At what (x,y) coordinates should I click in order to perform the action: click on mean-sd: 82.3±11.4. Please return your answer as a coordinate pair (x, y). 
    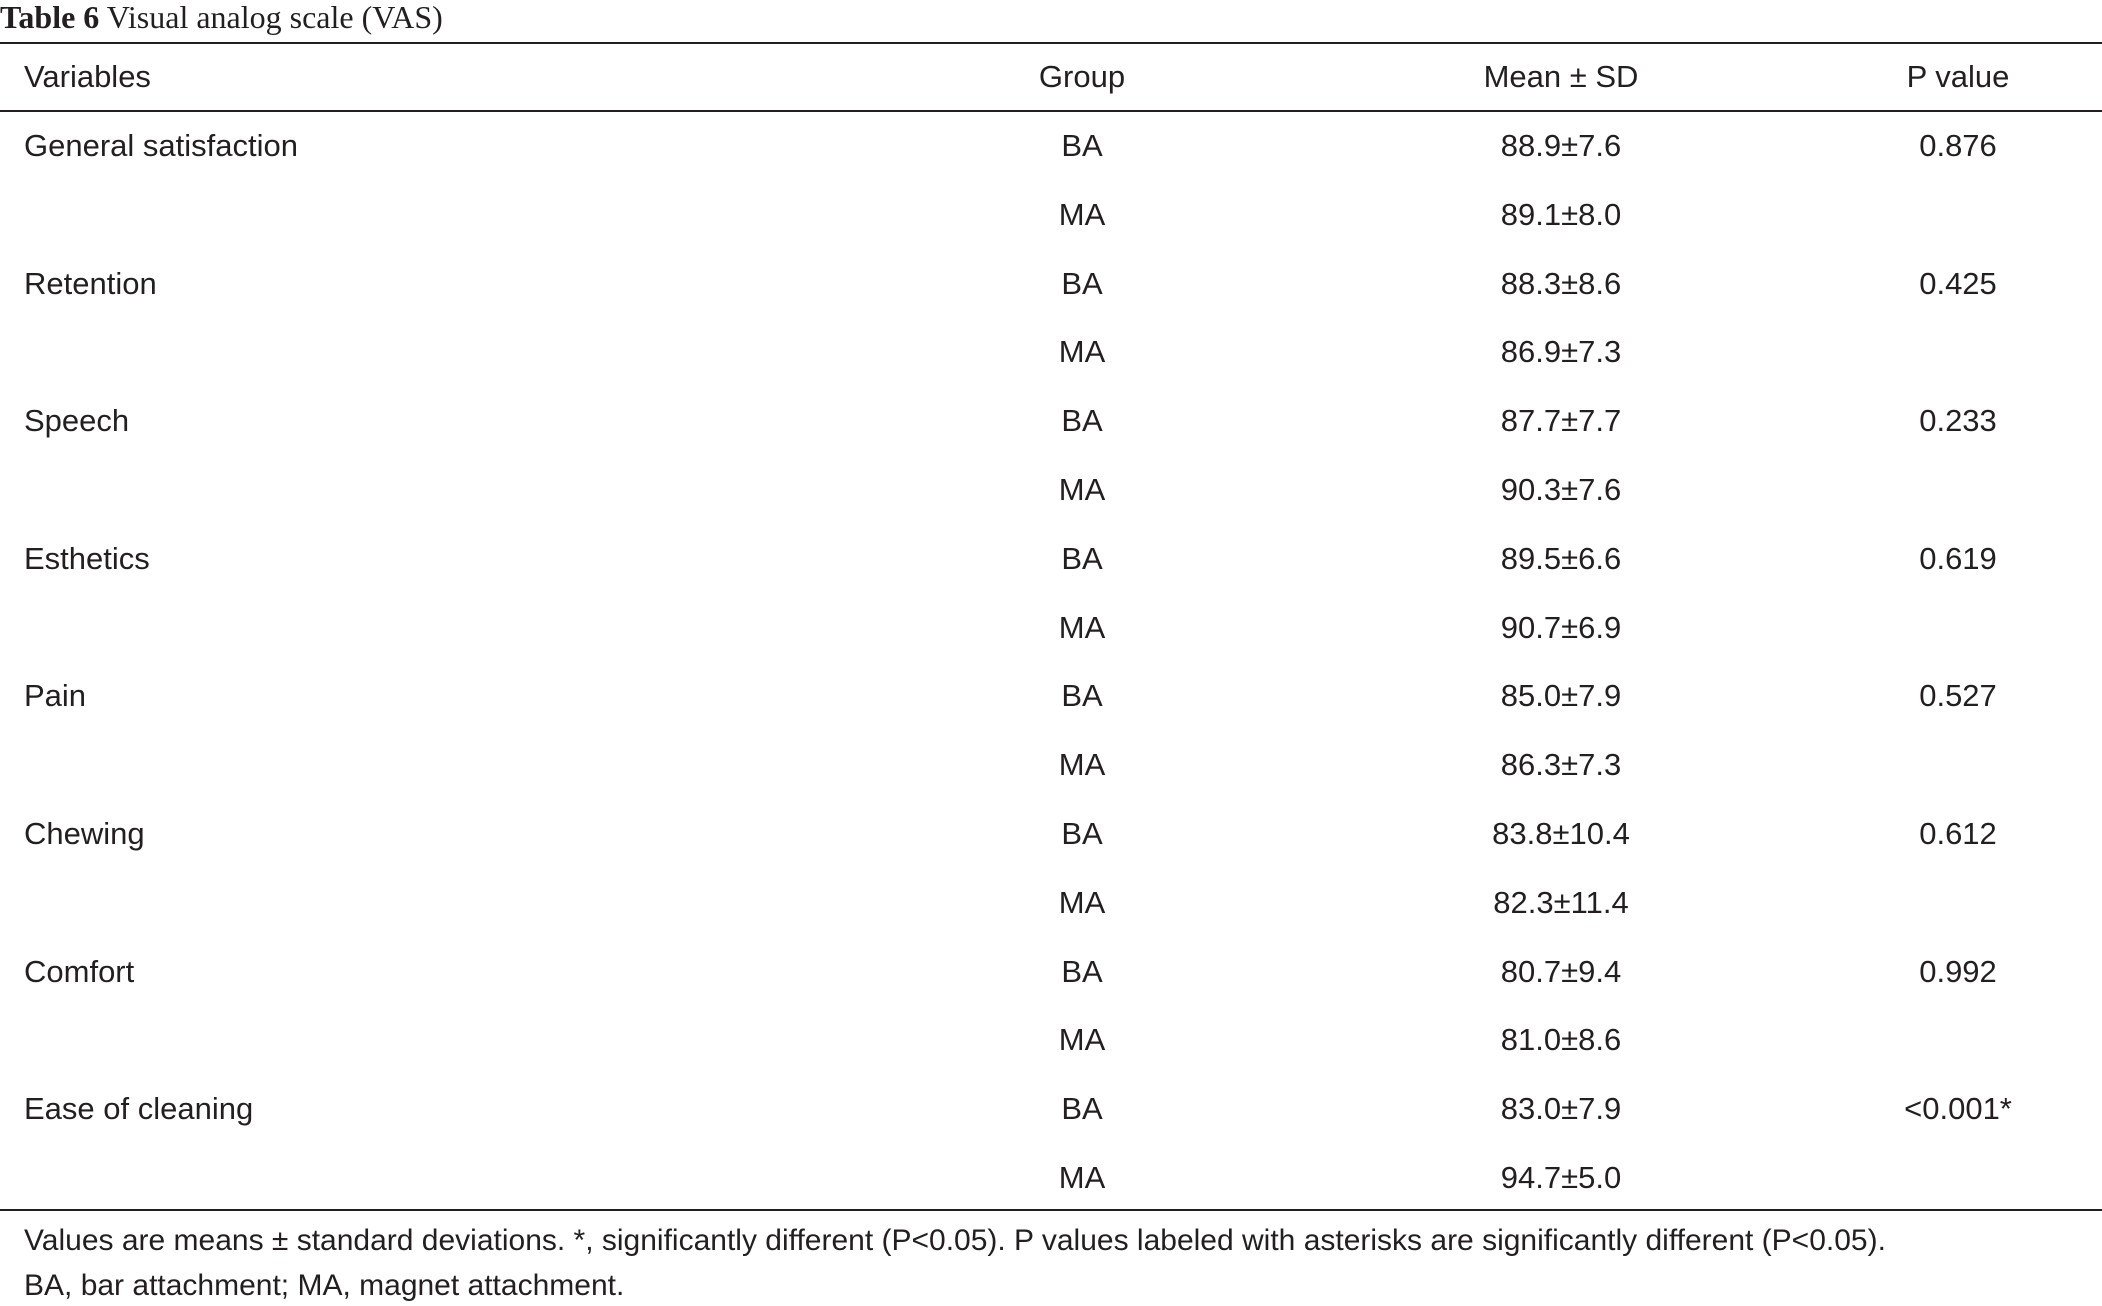
    Looking at the image, I should click on (1561, 902).